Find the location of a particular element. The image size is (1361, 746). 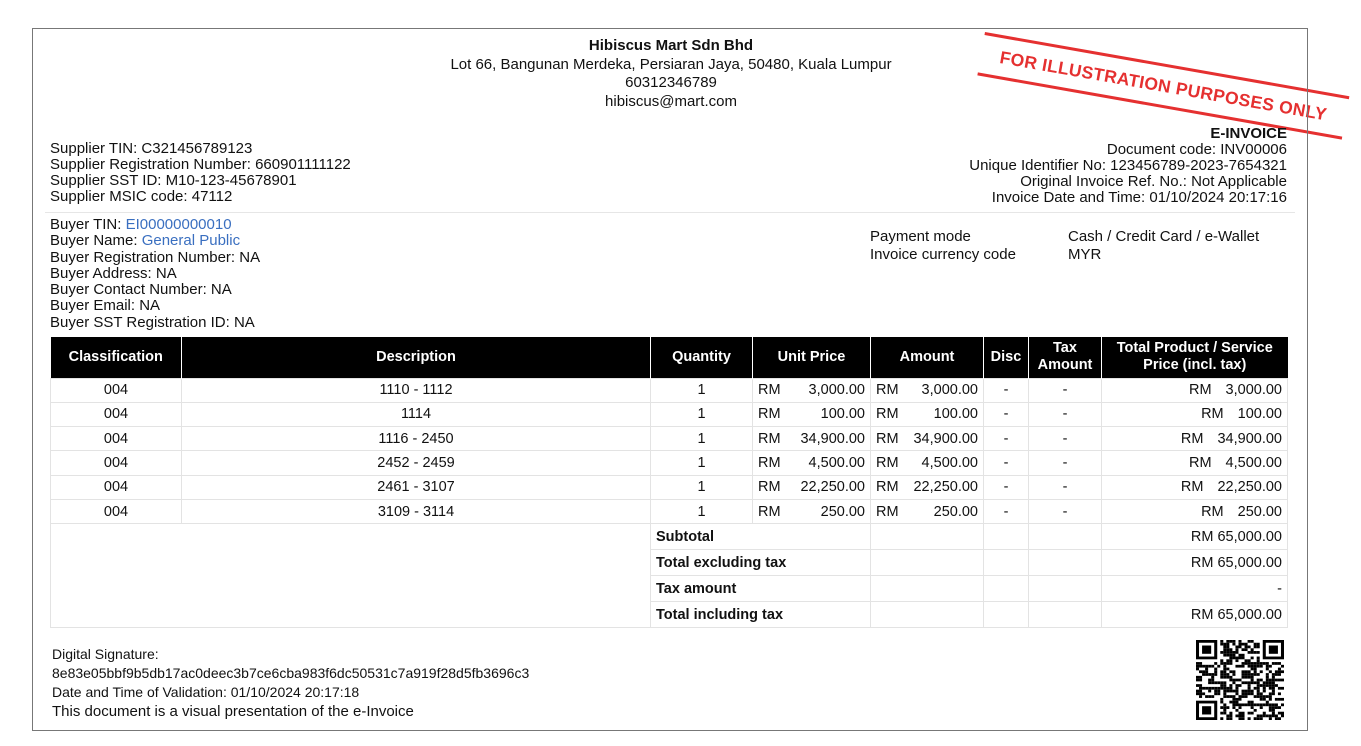

payment-mode: Cash / Credit Card / e-Wallet is located at coordinates (1164, 236).